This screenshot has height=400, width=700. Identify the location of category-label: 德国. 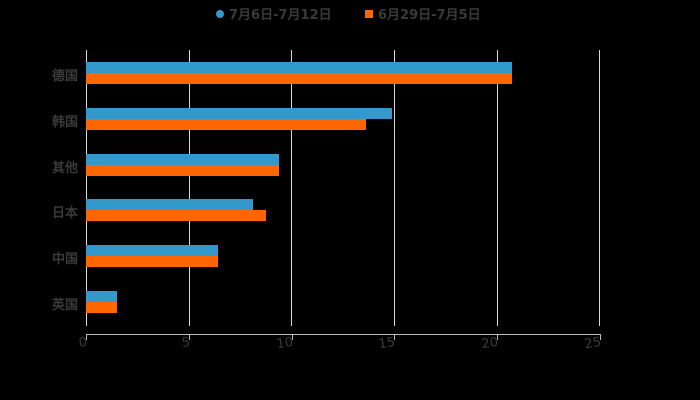
(64, 76).